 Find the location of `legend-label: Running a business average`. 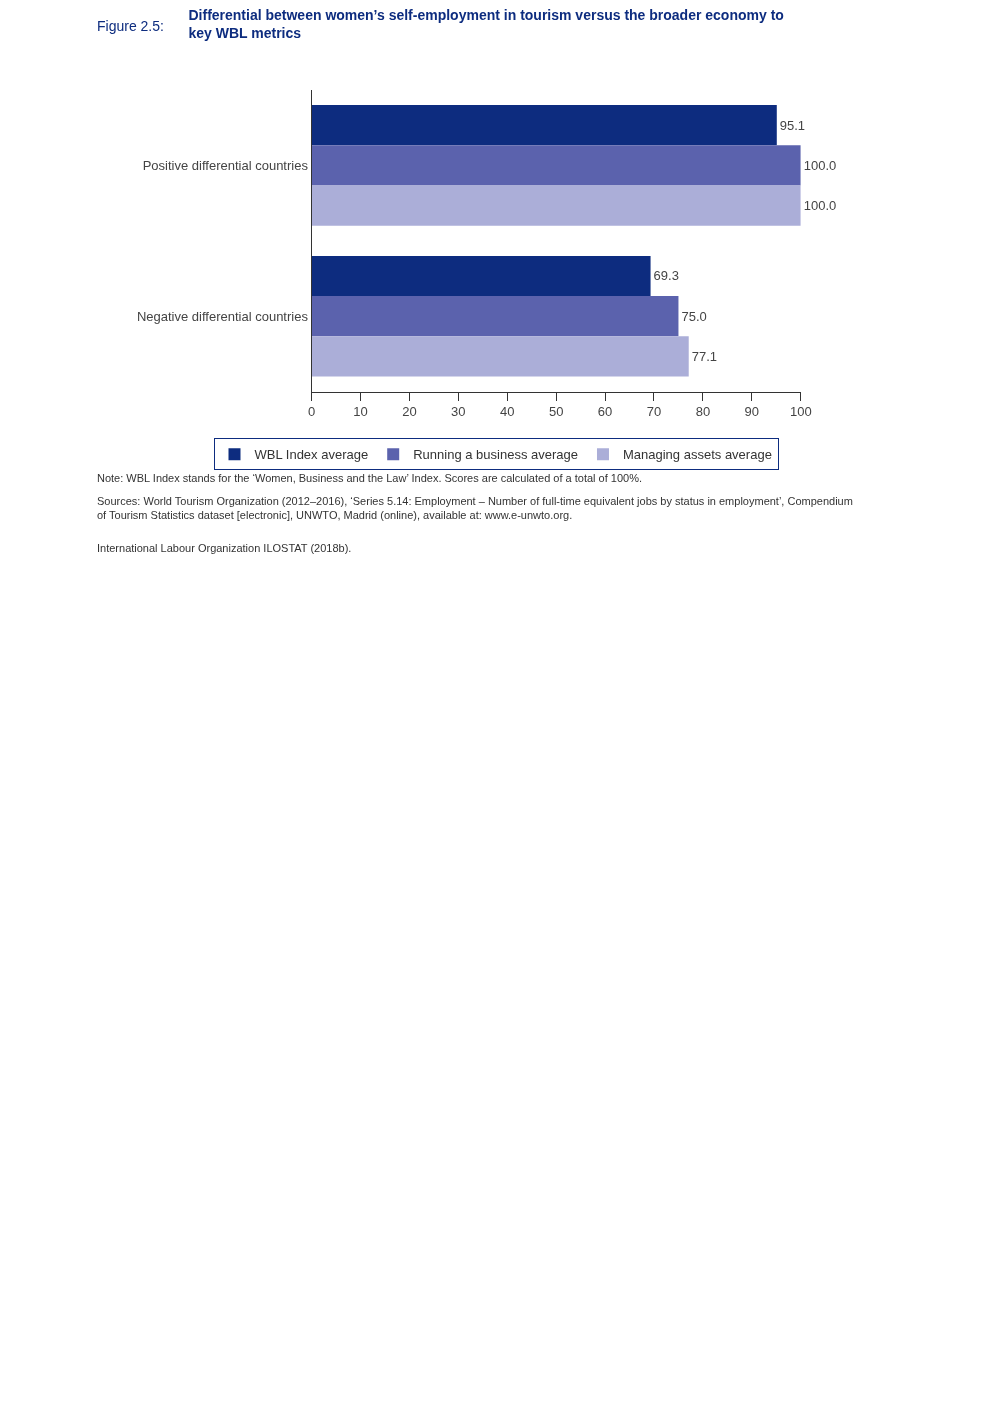

legend-label: Running a business average is located at coordinates (495, 455).